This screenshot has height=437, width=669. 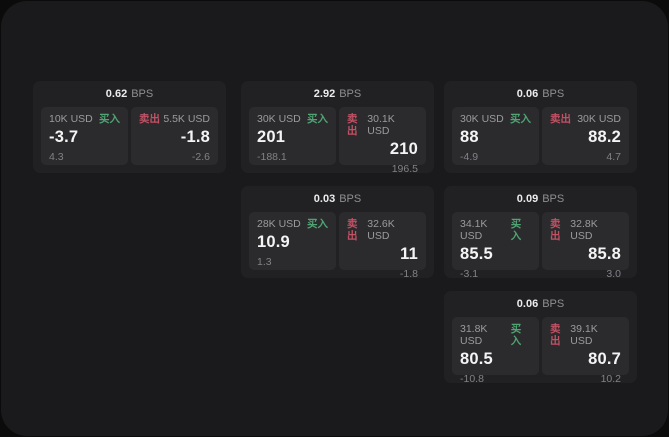 What do you see at coordinates (476, 359) in the screenshot?
I see `buy-price: 80.5` at bounding box center [476, 359].